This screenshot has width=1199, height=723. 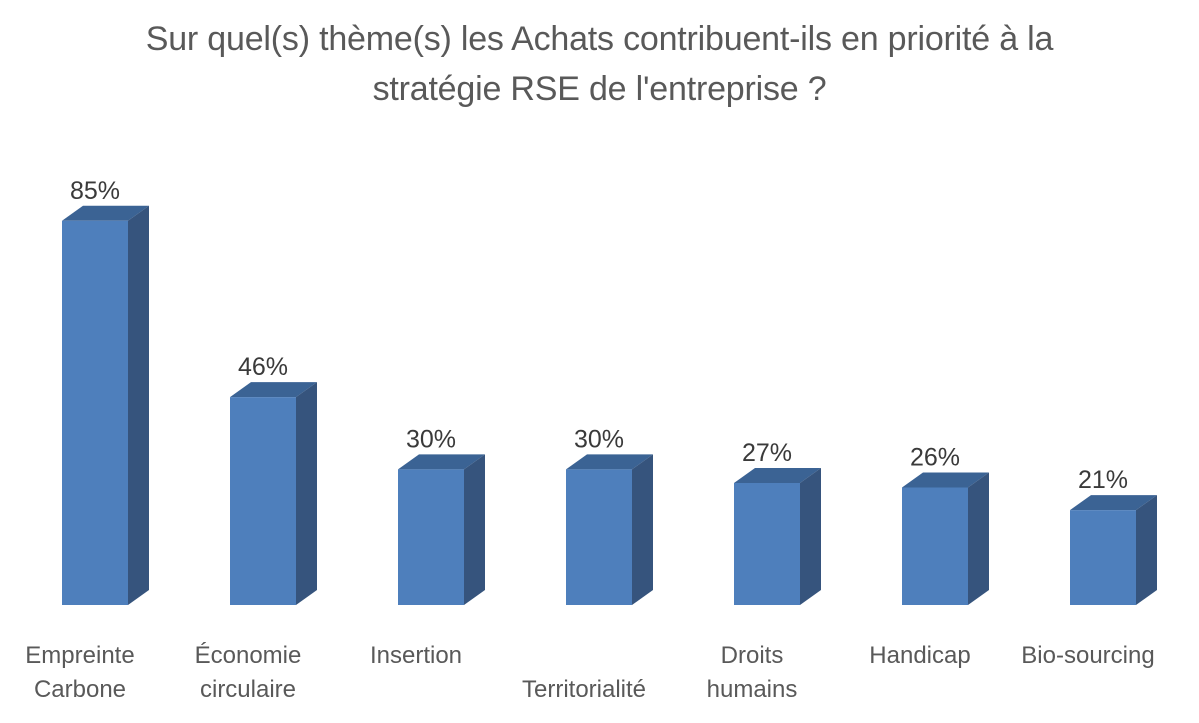 I want to click on bar-economie-circulaire, so click(x=273, y=493).